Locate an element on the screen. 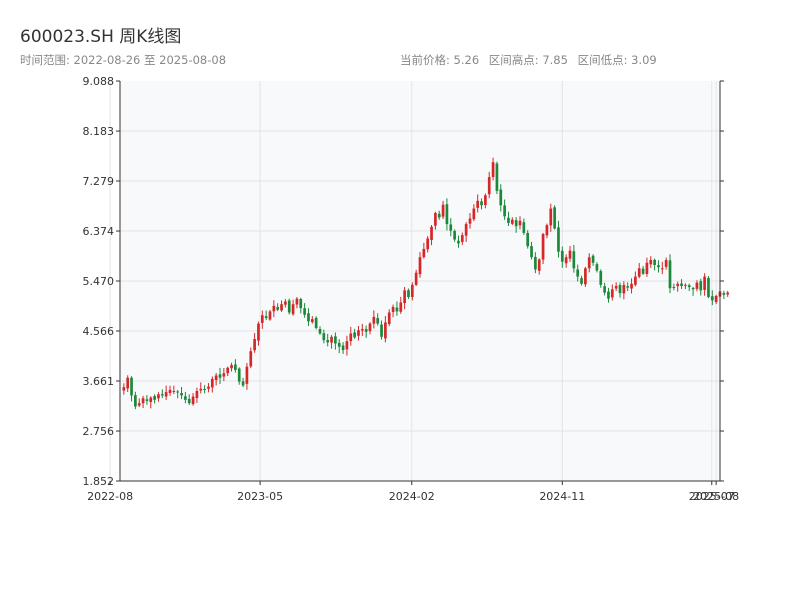 The height and width of the screenshot is (600, 800). x-tick-label: 2025-08 is located at coordinates (716, 496).